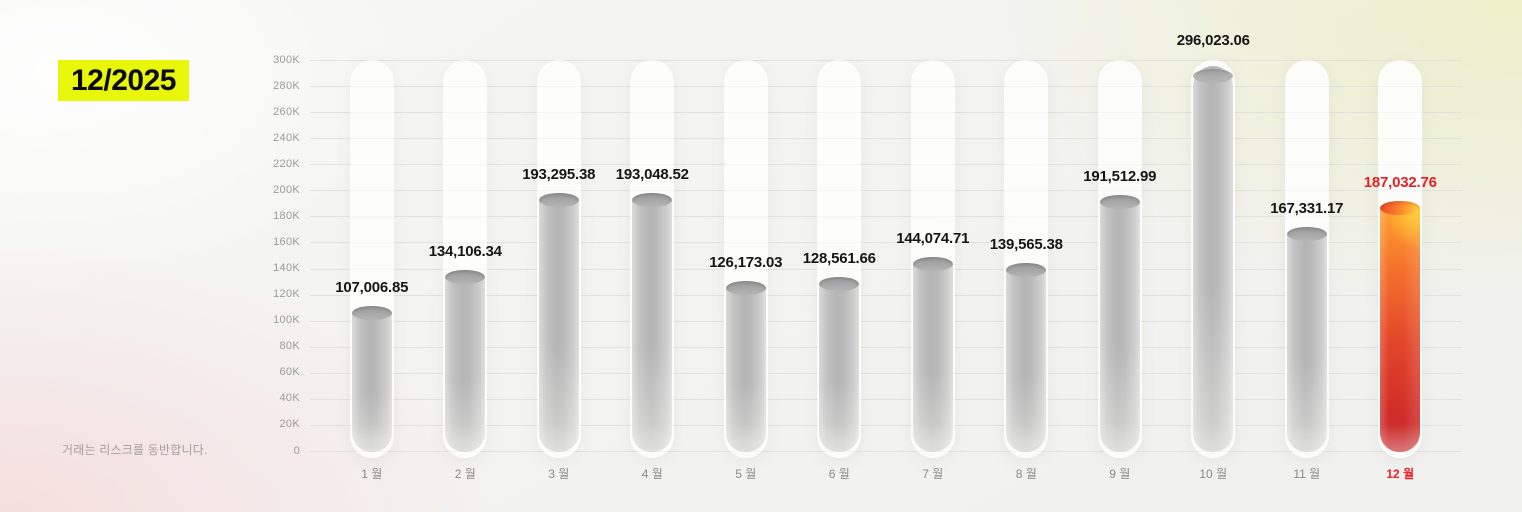 This screenshot has height=512, width=1522. Describe the element at coordinates (933, 474) in the screenshot. I see `x-axis-month-label: 7 월` at that location.